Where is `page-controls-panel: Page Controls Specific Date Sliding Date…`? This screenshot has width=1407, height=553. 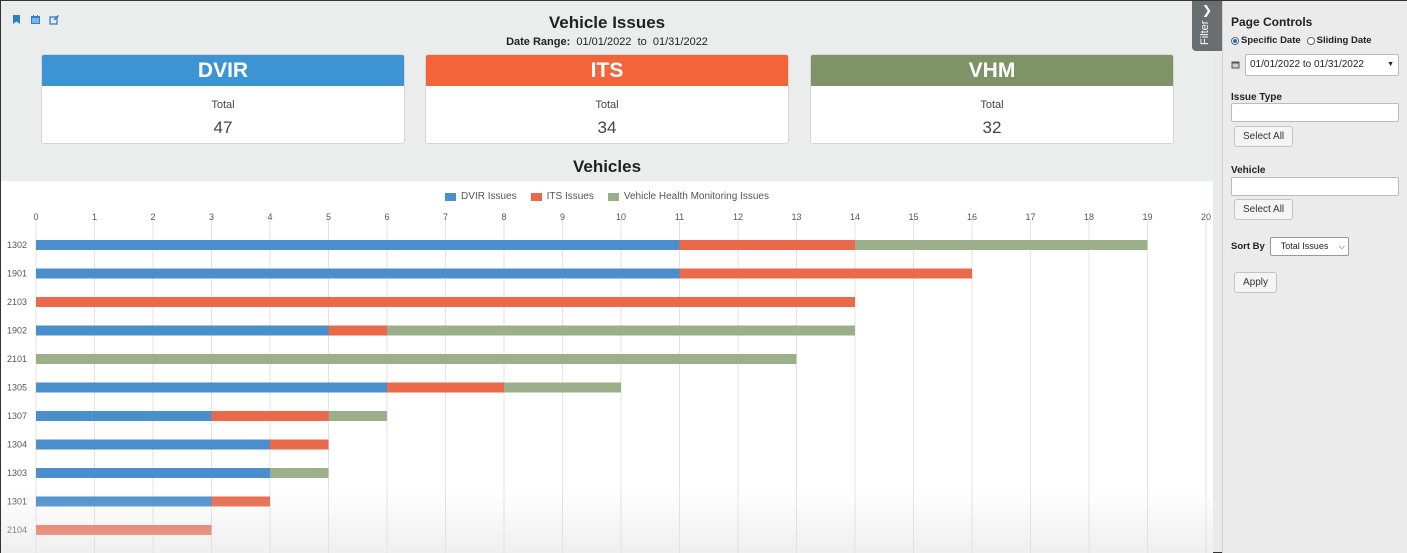
page-controls-panel: Page Controls Specific Date Sliding Date… is located at coordinates (1314, 277).